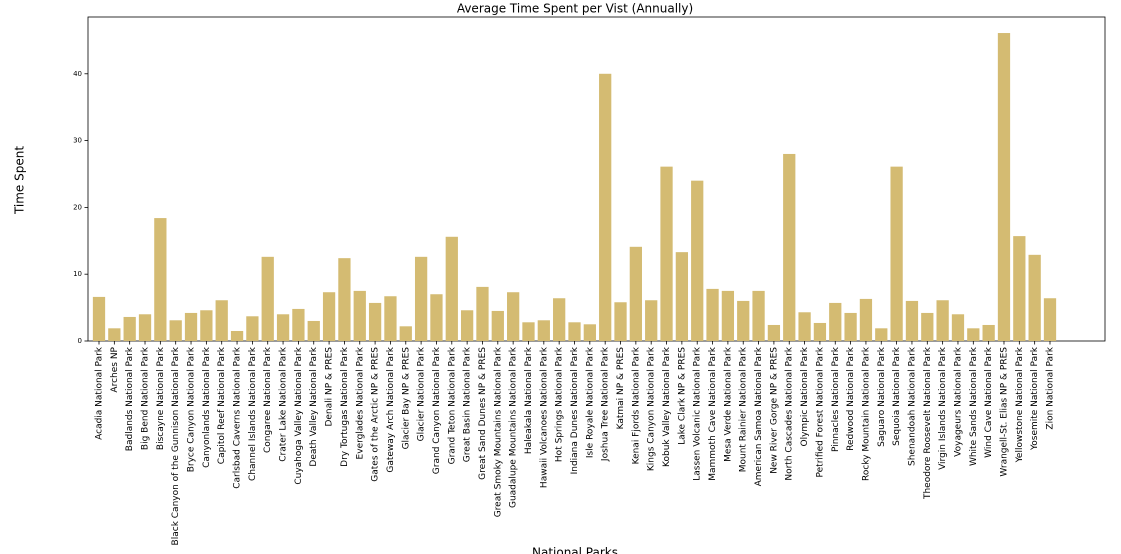 This screenshot has height=554, width=1121. I want to click on x-tick-label: Crater Lake National Park, so click(284, 404).